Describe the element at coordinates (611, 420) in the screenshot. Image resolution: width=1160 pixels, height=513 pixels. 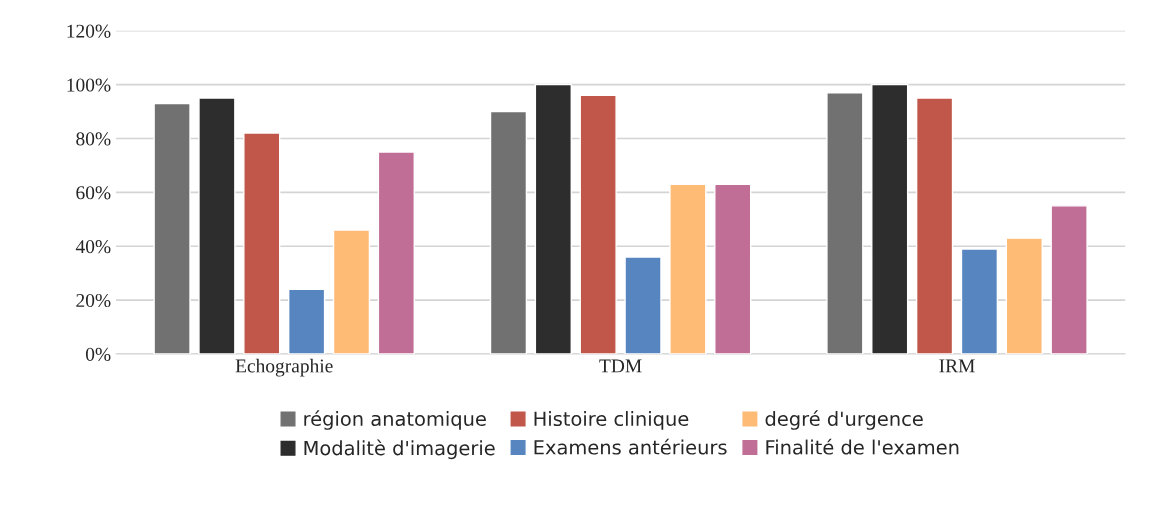
I see `legend-label: Histoire clinique` at that location.